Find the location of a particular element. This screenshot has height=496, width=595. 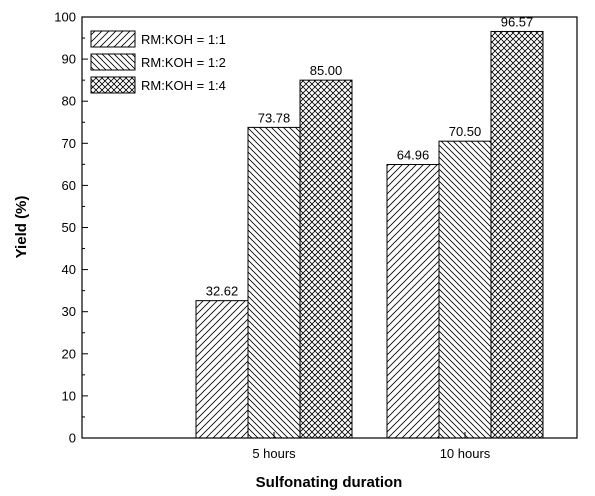

y-tick-label: 30 is located at coordinates (69, 311).